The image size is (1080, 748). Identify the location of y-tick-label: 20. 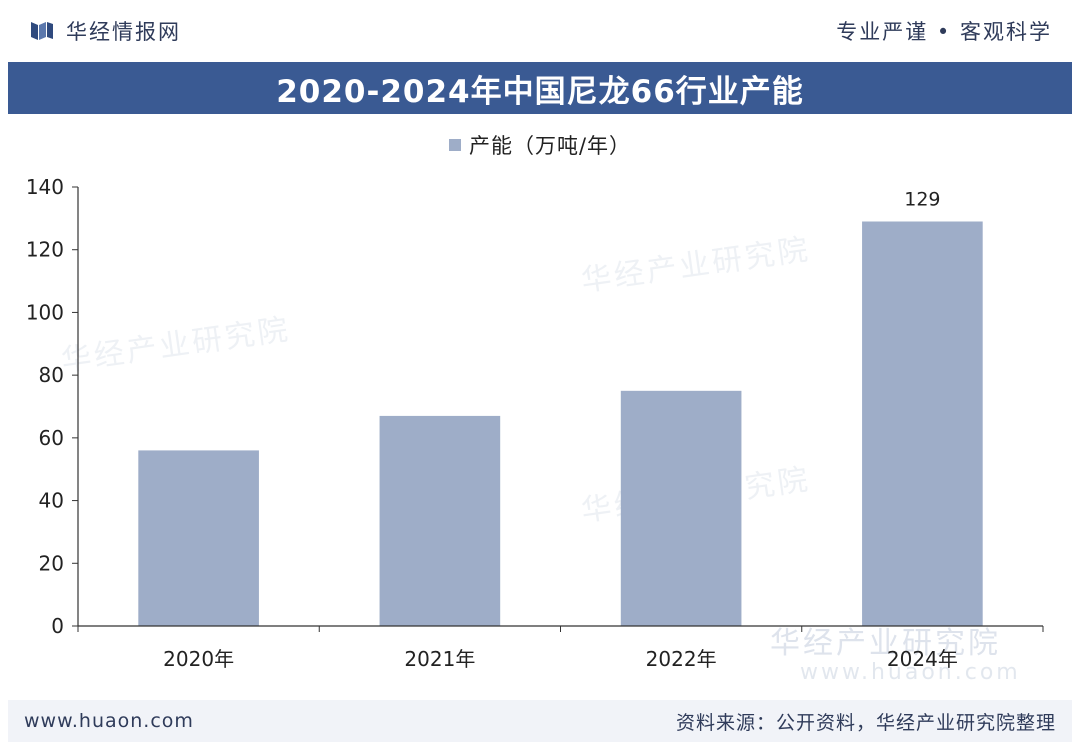
(51, 563).